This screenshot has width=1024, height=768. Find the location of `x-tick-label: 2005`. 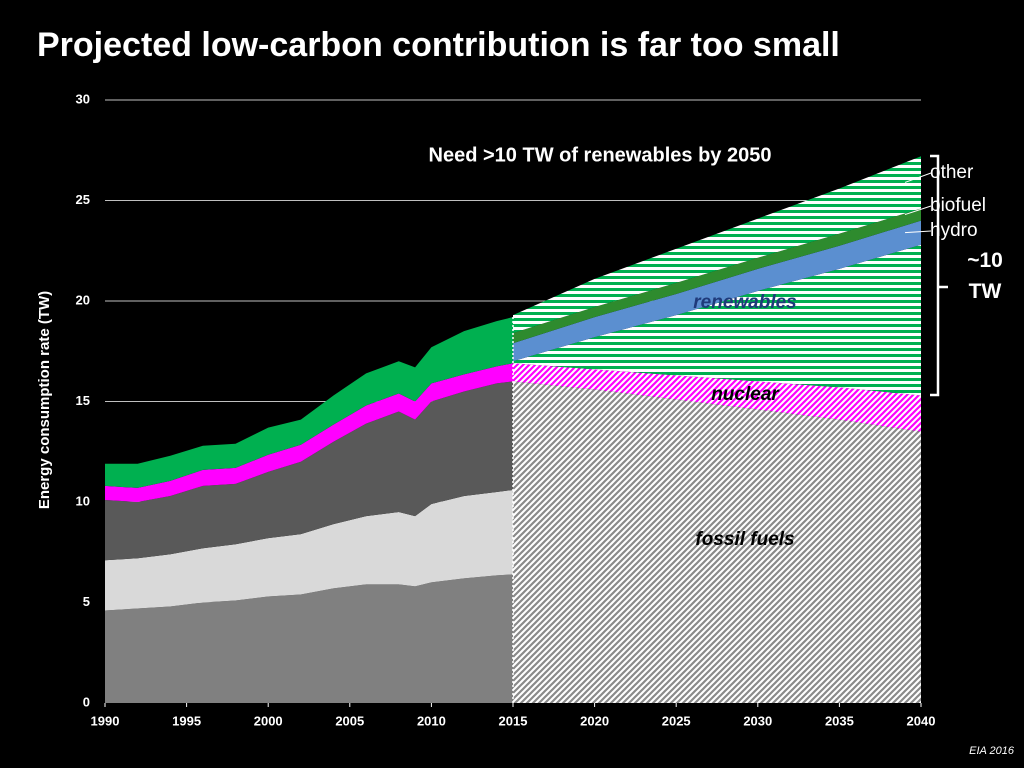

x-tick-label: 2005 is located at coordinates (349, 720).